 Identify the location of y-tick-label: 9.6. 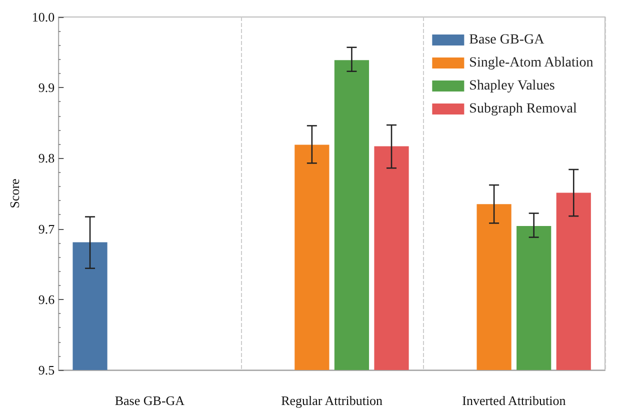
(47, 299).